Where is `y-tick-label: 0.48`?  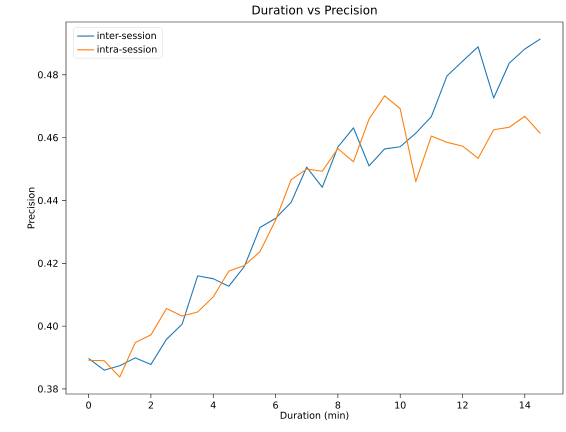 y-tick-label: 0.48 is located at coordinates (48, 74).